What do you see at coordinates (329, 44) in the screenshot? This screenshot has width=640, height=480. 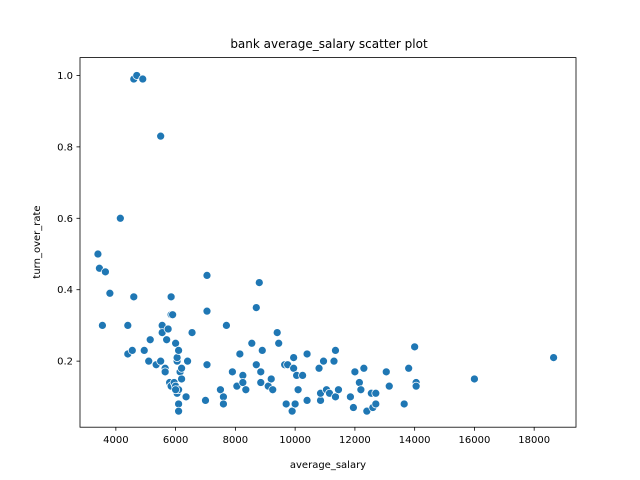 I see `chart-title: bank average_salary scatter plot` at bounding box center [329, 44].